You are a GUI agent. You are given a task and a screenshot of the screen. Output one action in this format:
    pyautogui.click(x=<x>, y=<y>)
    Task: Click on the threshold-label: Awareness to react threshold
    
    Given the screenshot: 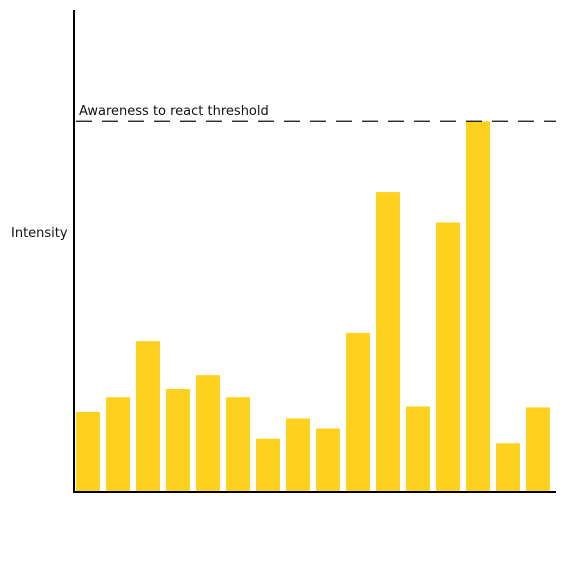 What is the action you would take?
    pyautogui.click(x=174, y=111)
    